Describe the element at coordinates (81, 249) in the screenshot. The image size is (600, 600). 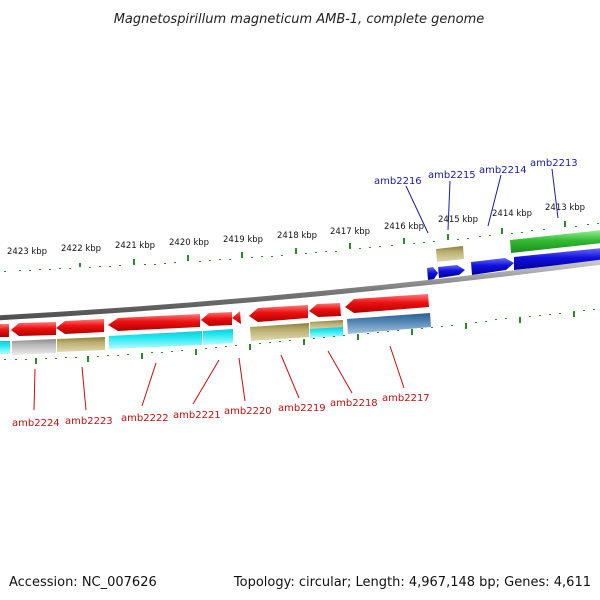
I see `kbp-label-2422: 2422 kbp` at that location.